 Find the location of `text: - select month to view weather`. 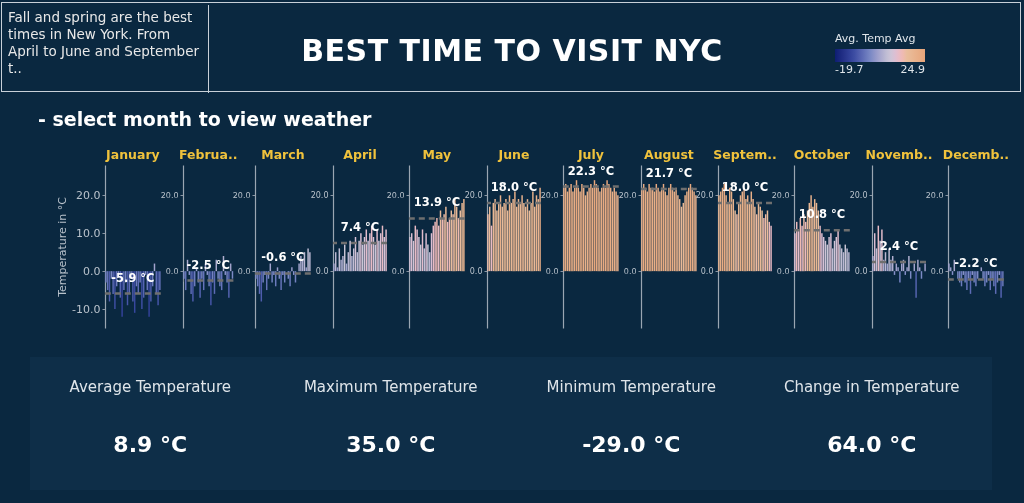

text: - select month to view weather is located at coordinates (205, 119).